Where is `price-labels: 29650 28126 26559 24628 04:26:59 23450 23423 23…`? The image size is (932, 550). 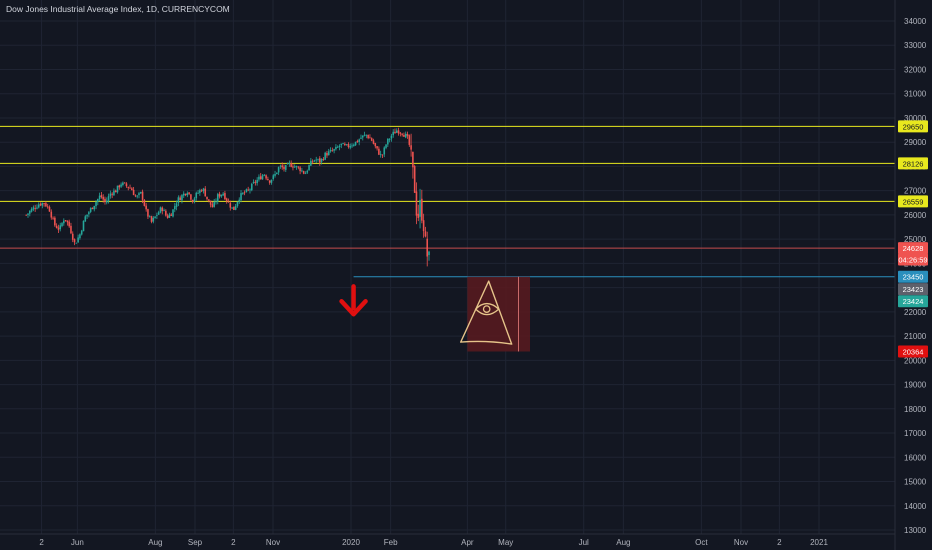 price-labels: 29650 28126 26559 24628 04:26:59 23450 23423 23… is located at coordinates (913, 239).